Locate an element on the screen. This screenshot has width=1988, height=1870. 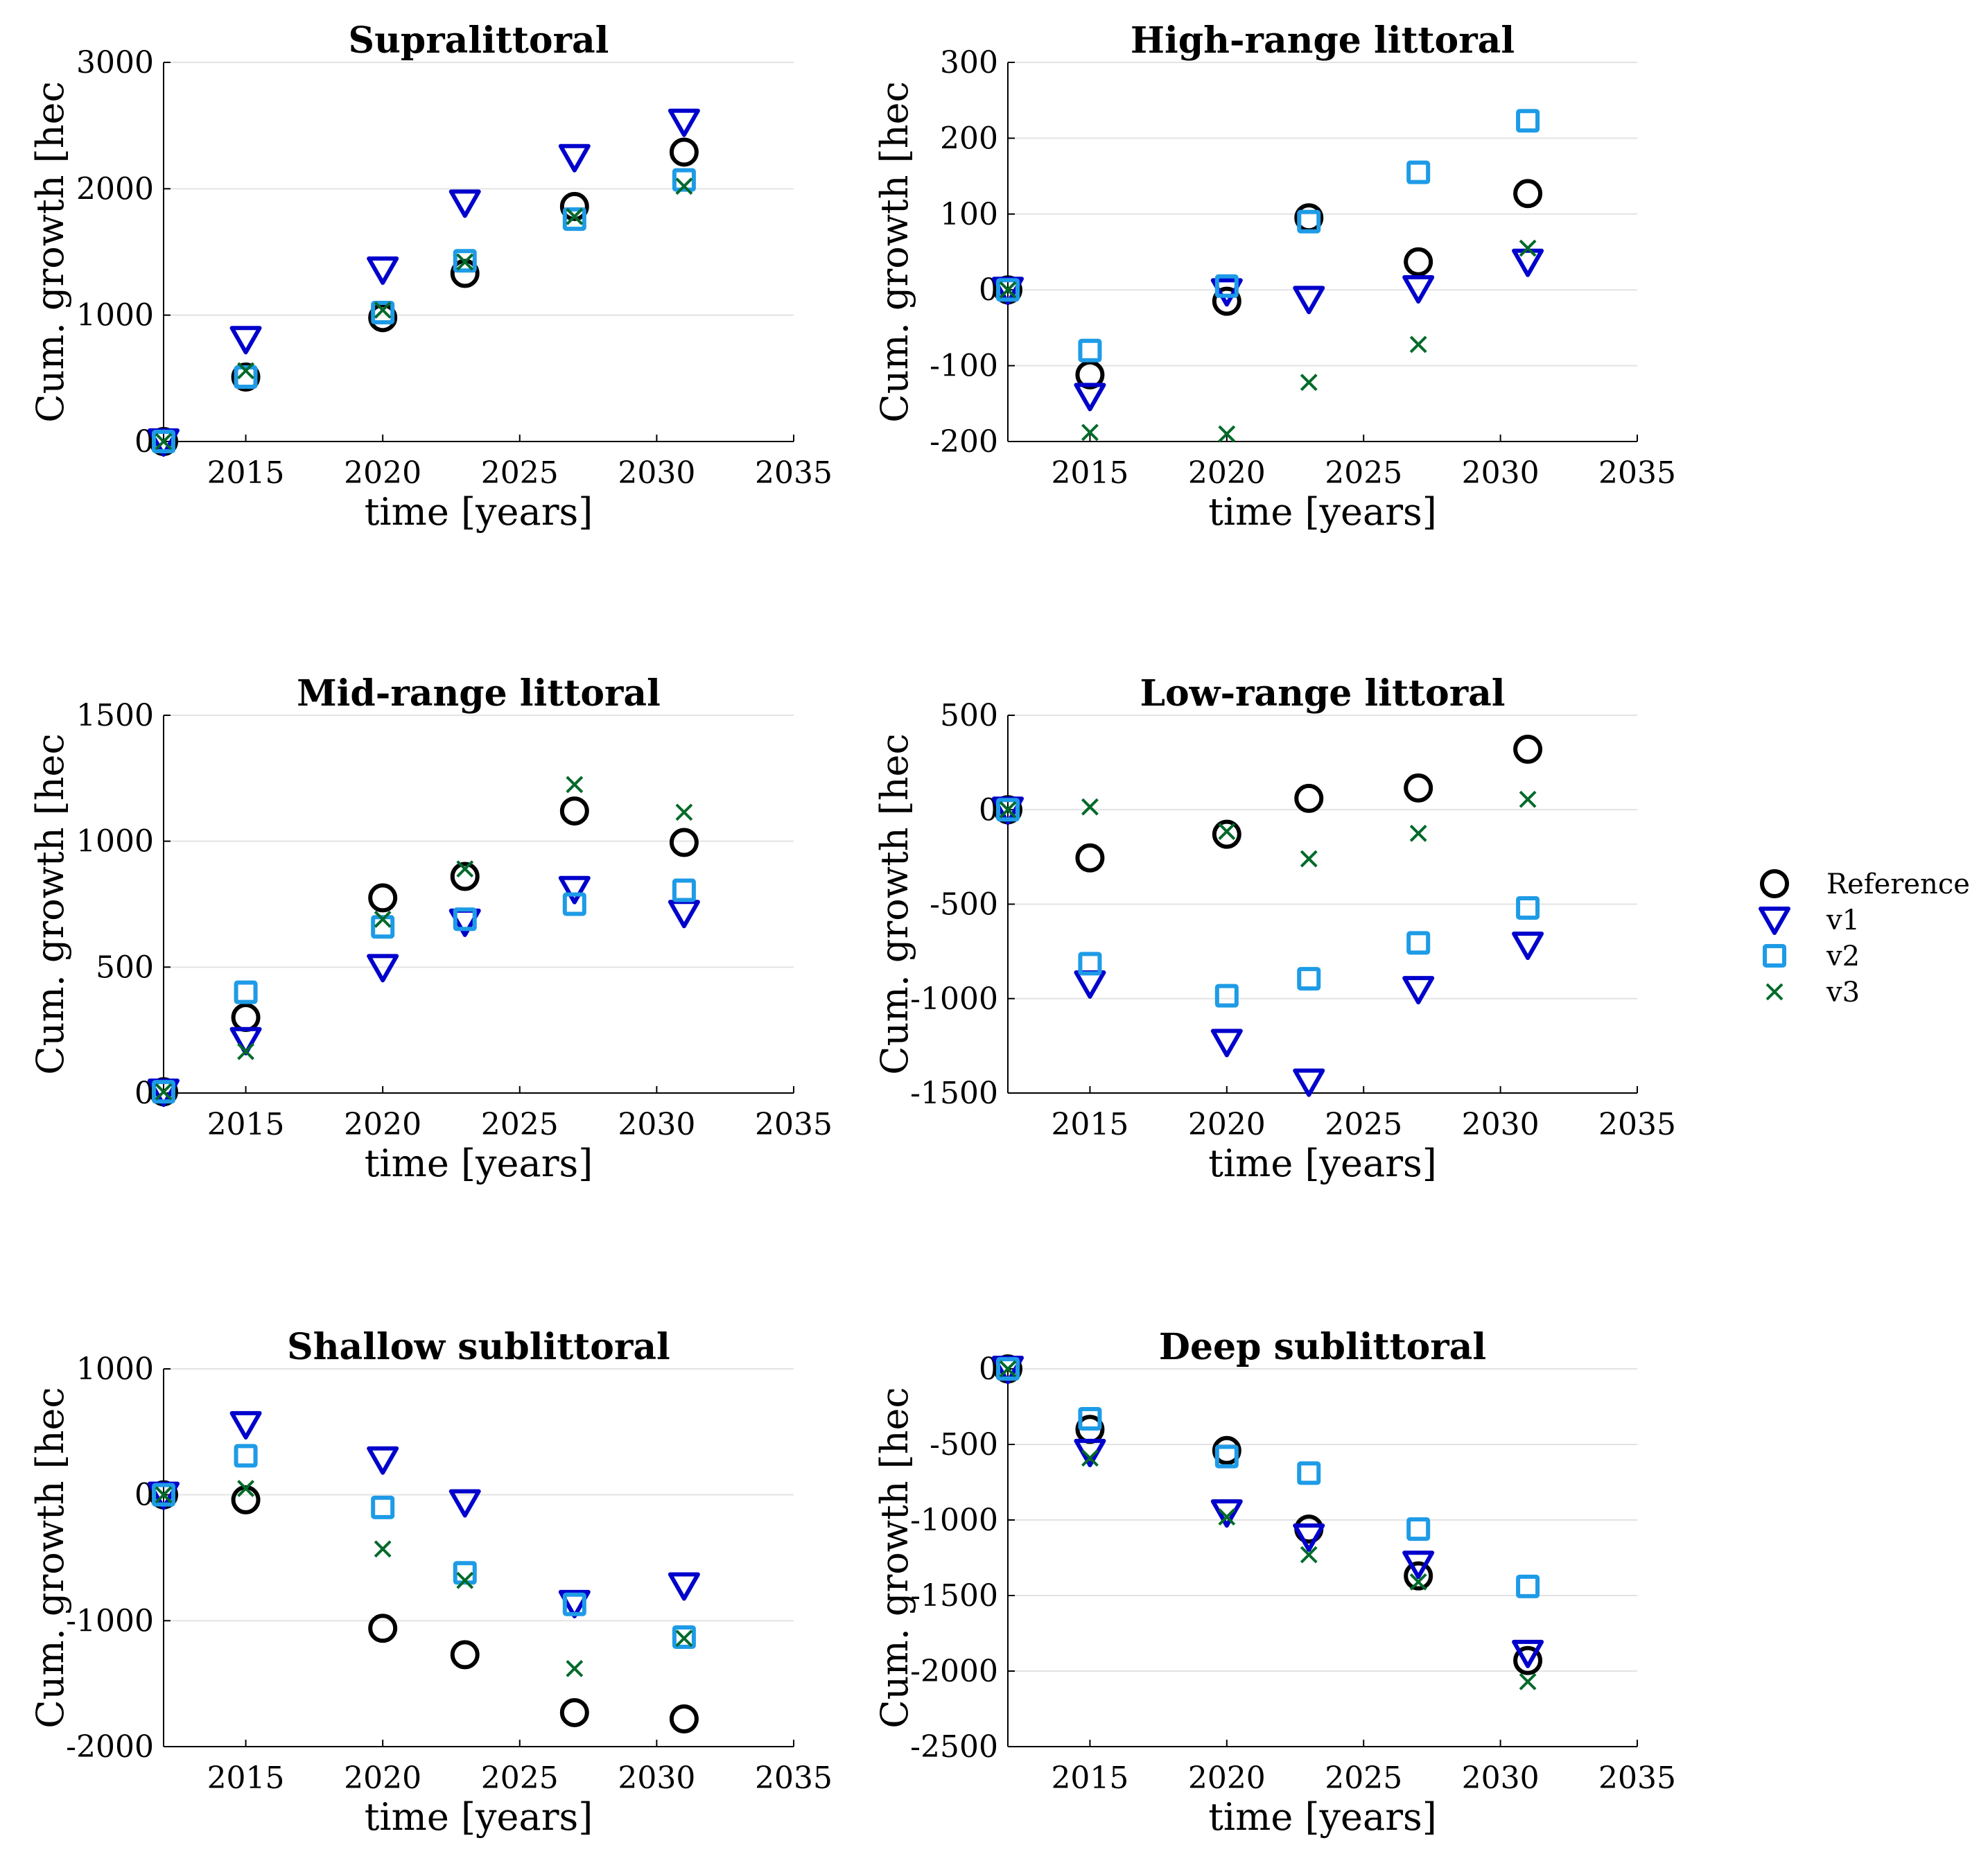
legend-label: v2 is located at coordinates (1843, 956).